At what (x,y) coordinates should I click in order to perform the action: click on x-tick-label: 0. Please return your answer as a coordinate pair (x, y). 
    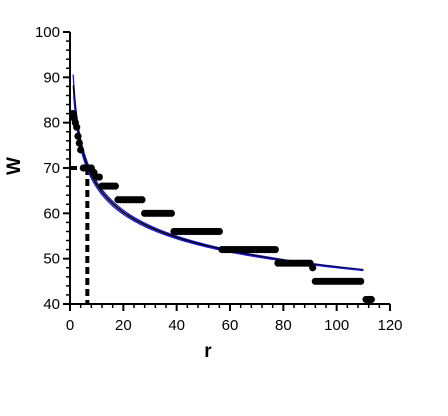
    Looking at the image, I should click on (70, 325).